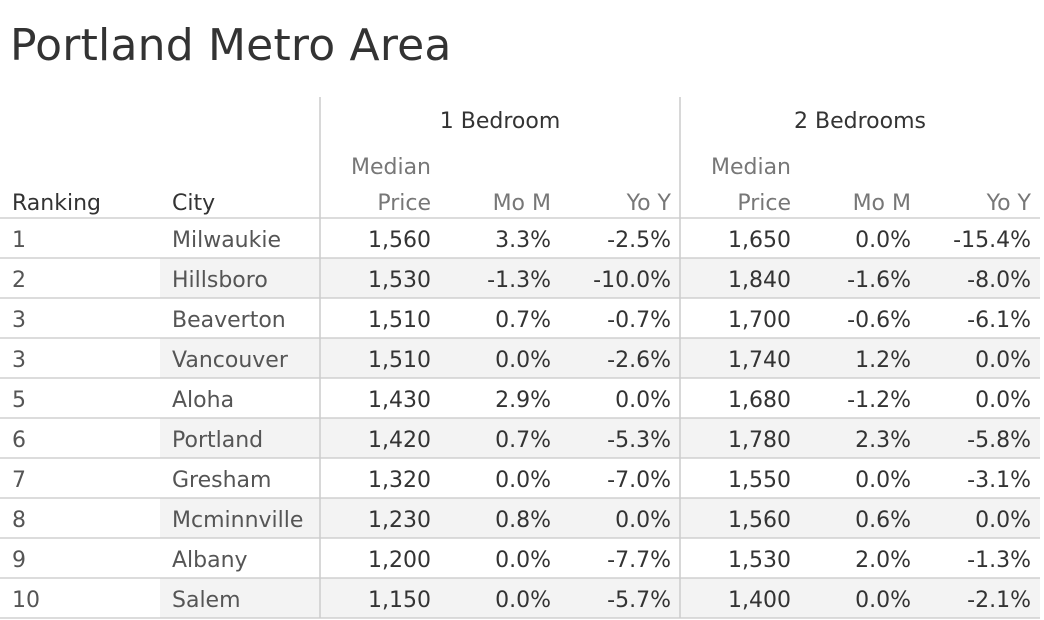 Image resolution: width=1044 pixels, height=620 pixels. What do you see at coordinates (399, 440) in the screenshot?
I see `cell-median-price: 1,420` at bounding box center [399, 440].